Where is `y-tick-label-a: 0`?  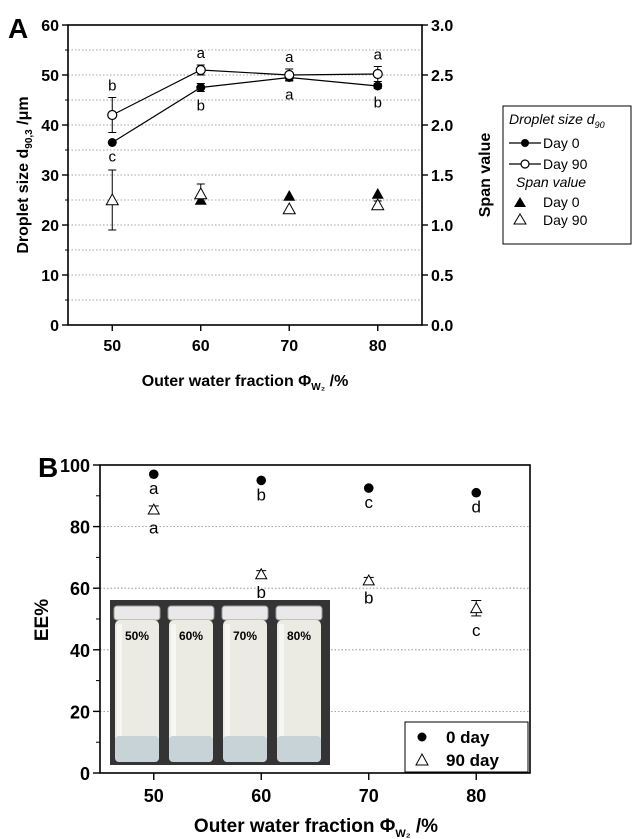
y-tick-label-a: 0 is located at coordinates (54, 326).